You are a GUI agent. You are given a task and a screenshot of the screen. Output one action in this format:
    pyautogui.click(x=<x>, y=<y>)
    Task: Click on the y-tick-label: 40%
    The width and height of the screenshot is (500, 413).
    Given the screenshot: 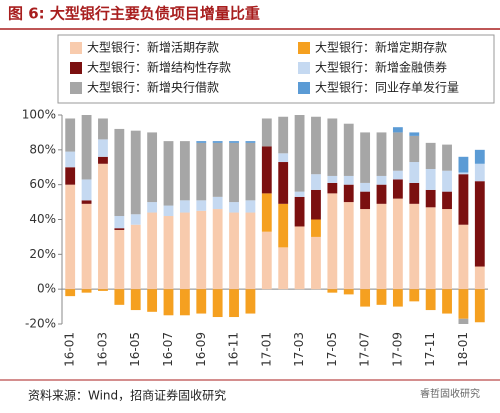 What is the action you would take?
    pyautogui.click(x=42, y=219)
    